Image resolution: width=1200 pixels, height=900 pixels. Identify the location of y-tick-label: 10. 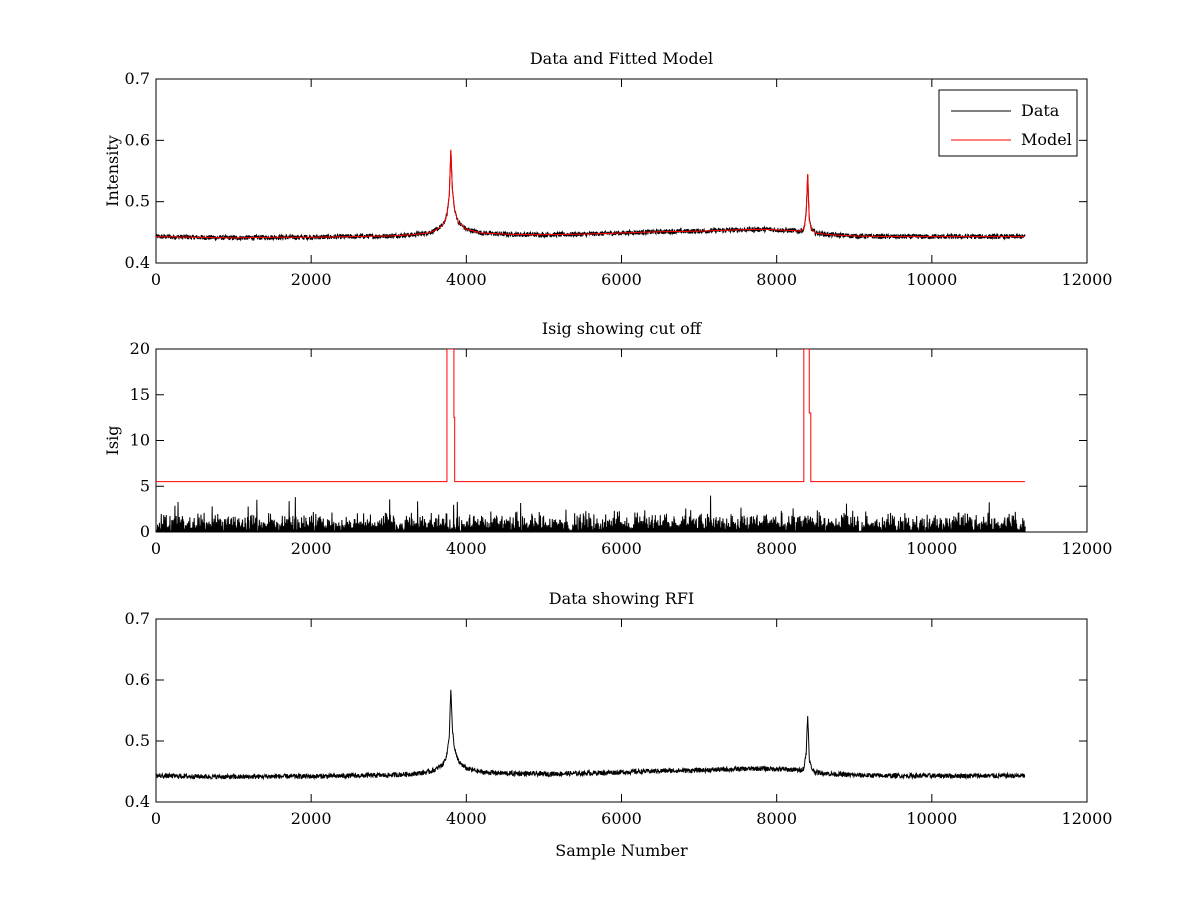
(140, 440).